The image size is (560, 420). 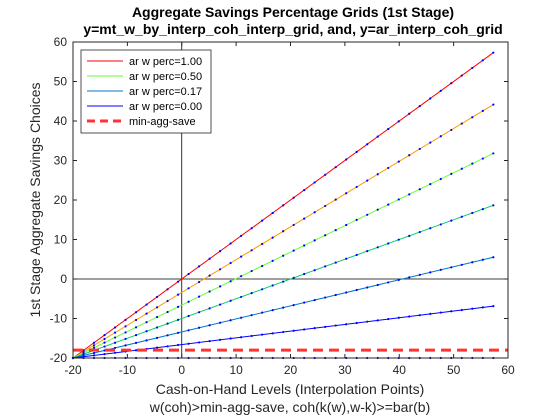 What do you see at coordinates (165, 92) in the screenshot?
I see `legend-entry: ar w perc=0.17` at bounding box center [165, 92].